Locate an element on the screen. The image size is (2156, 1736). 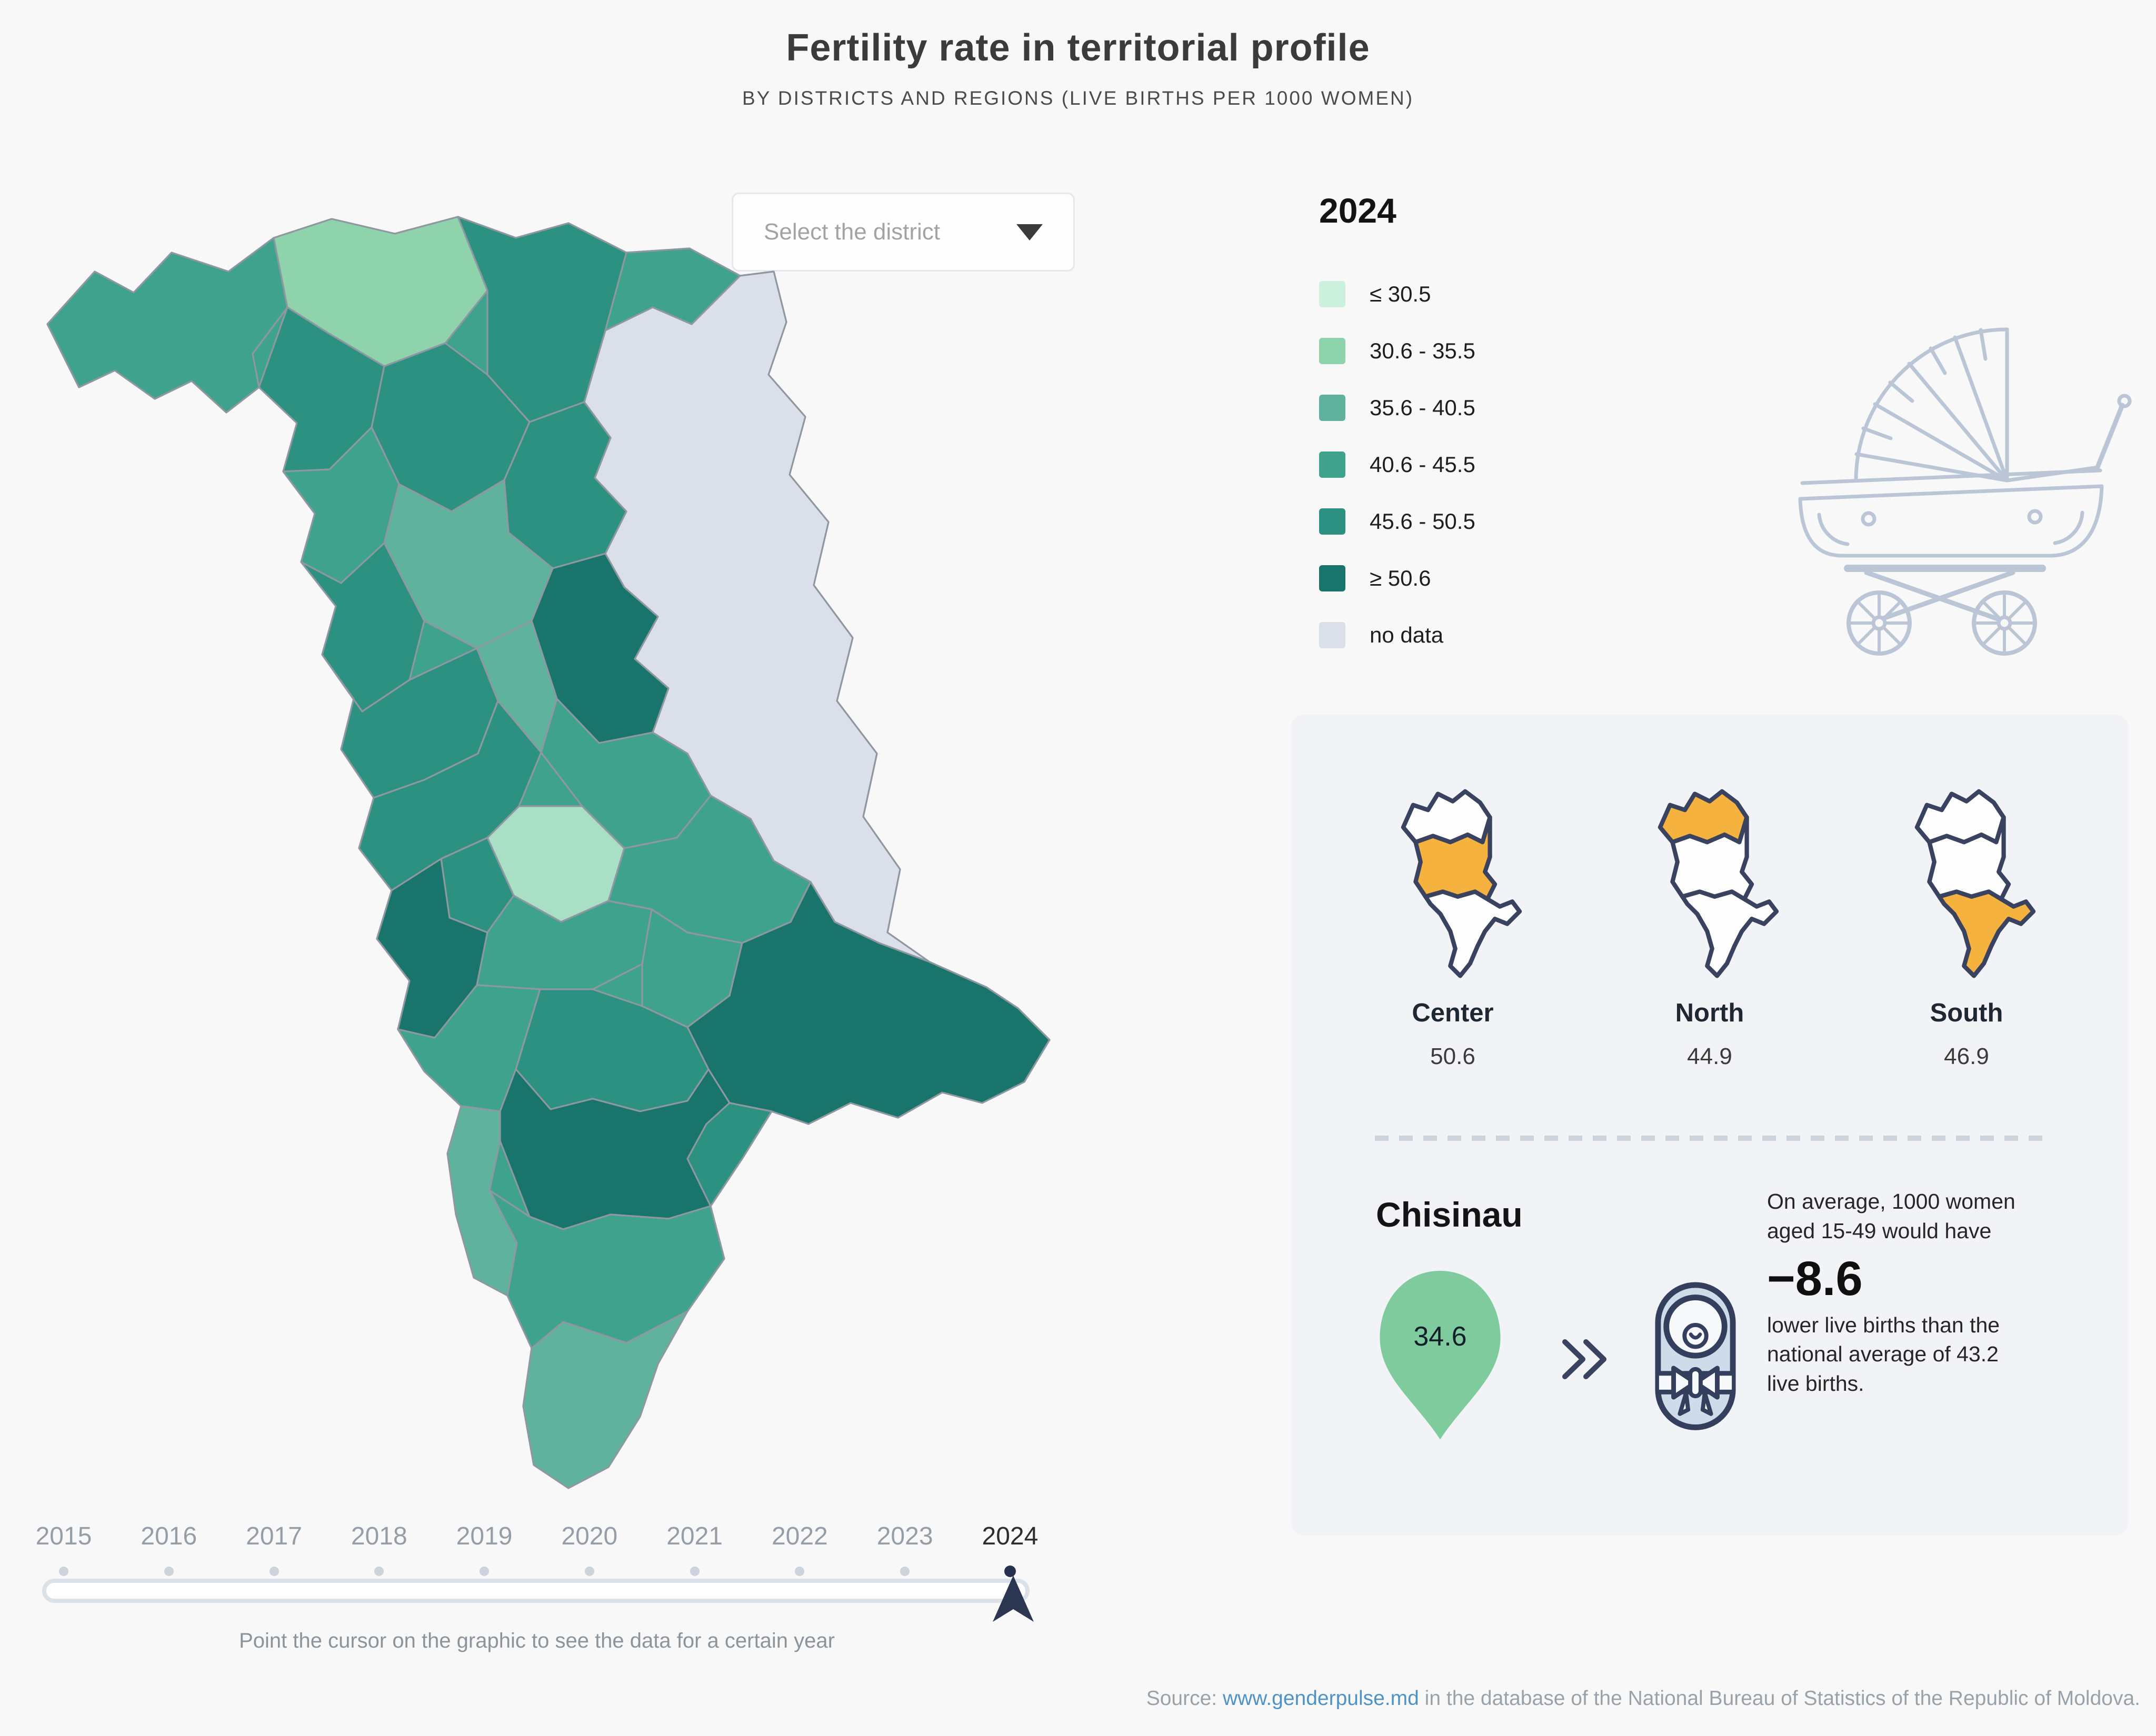
chevron-down-icon is located at coordinates (1029, 232).